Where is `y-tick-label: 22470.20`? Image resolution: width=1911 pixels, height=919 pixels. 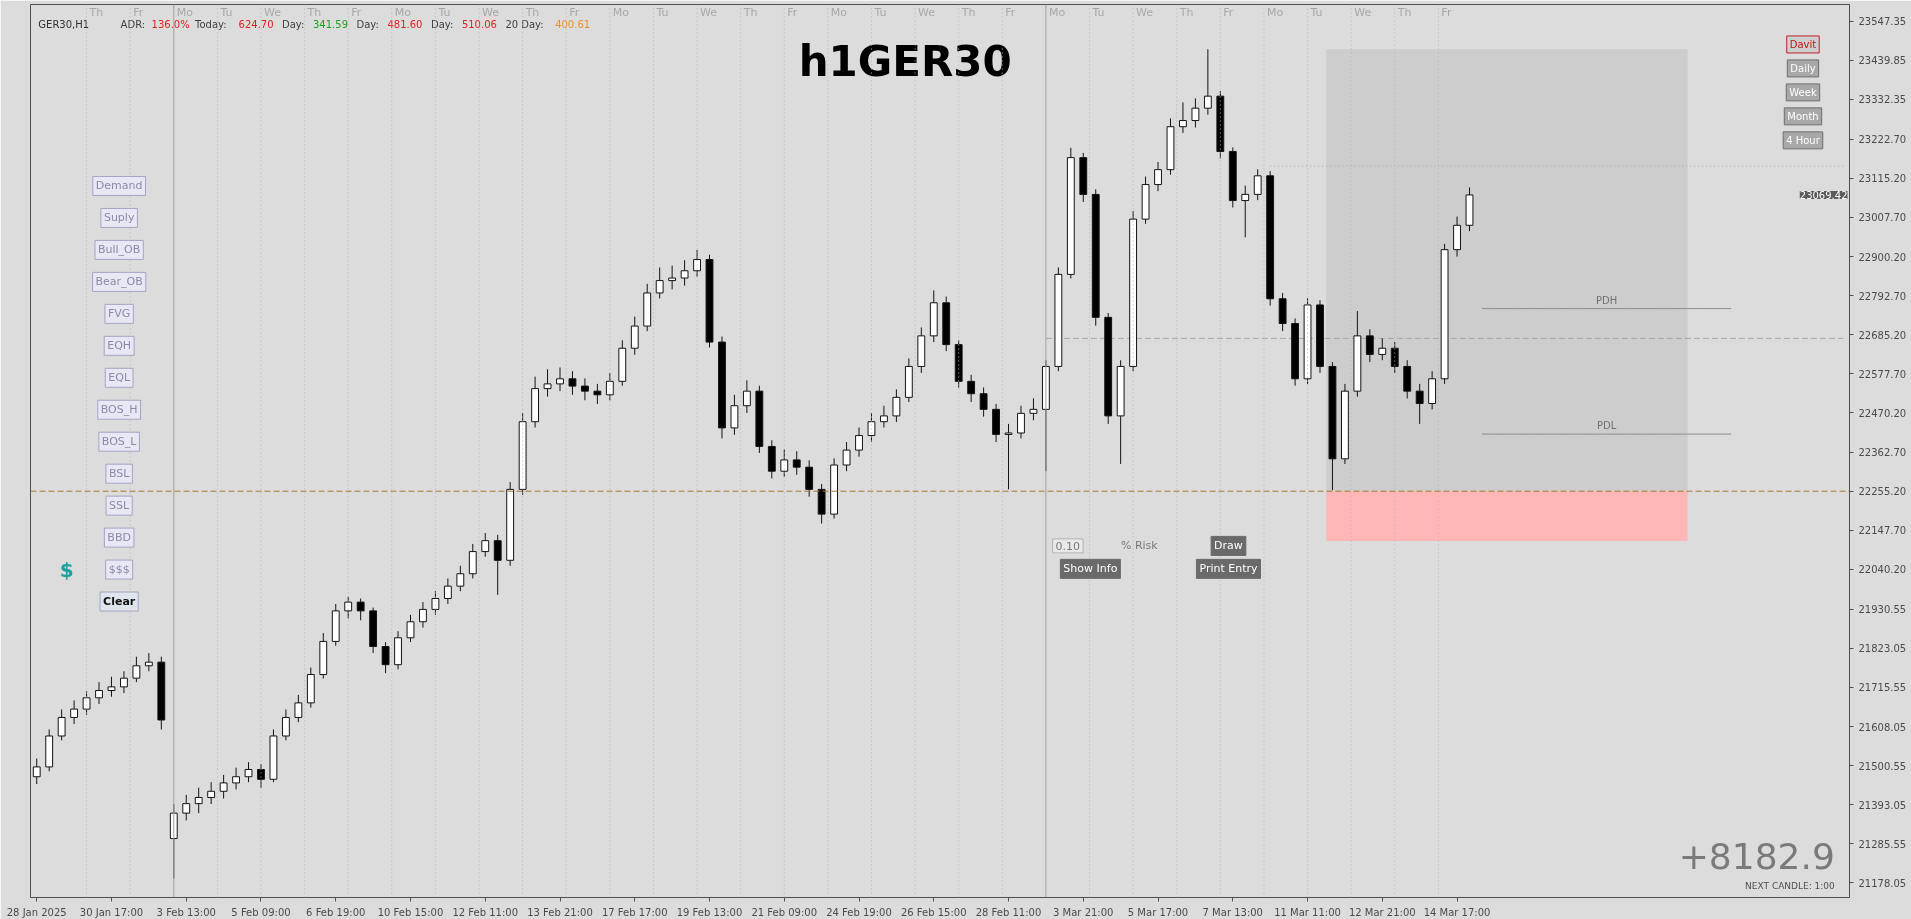 y-tick-label: 22470.20 is located at coordinates (1882, 413).